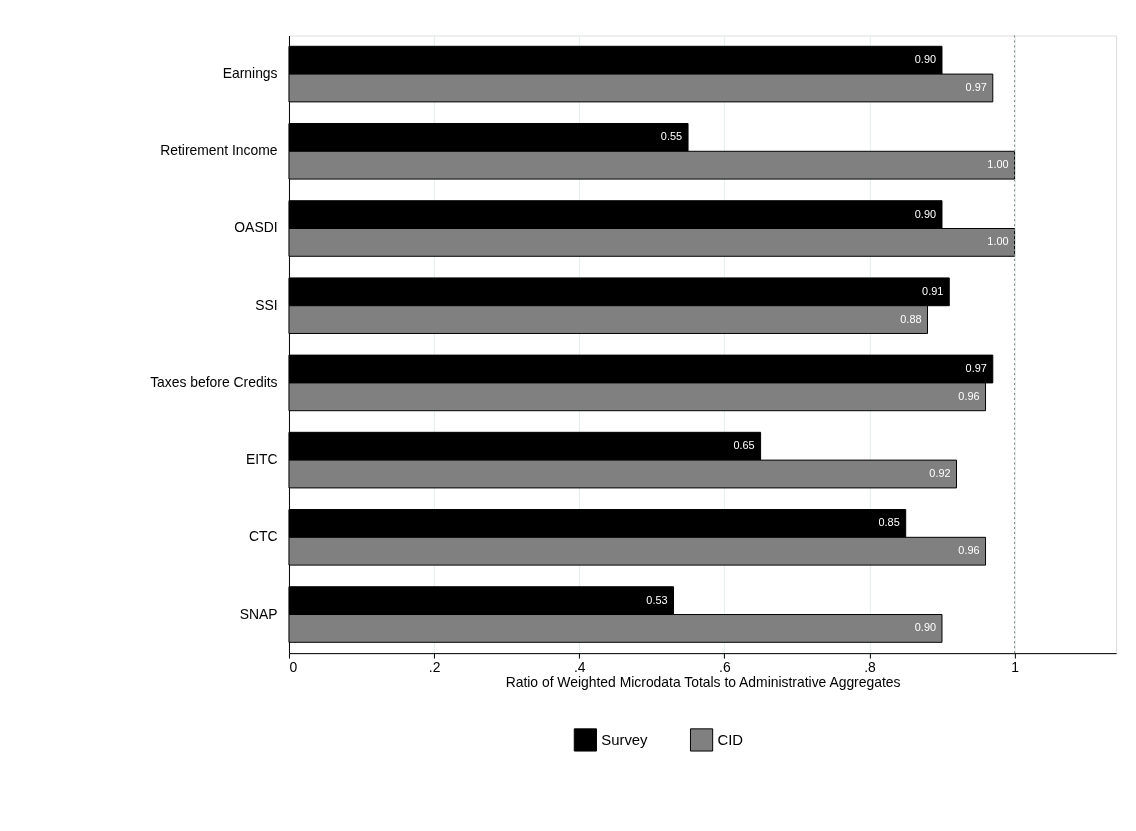 The image size is (1136, 831). Describe the element at coordinates (256, 227) in the screenshot. I see `y-tick-label: OASDI` at that location.